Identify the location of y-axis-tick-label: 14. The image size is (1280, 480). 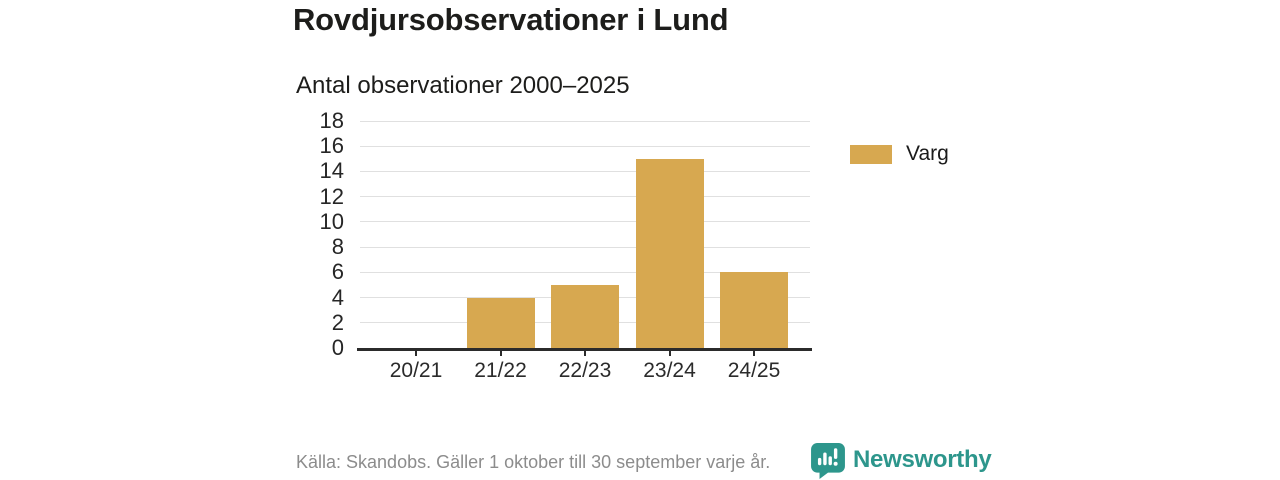
(331, 171).